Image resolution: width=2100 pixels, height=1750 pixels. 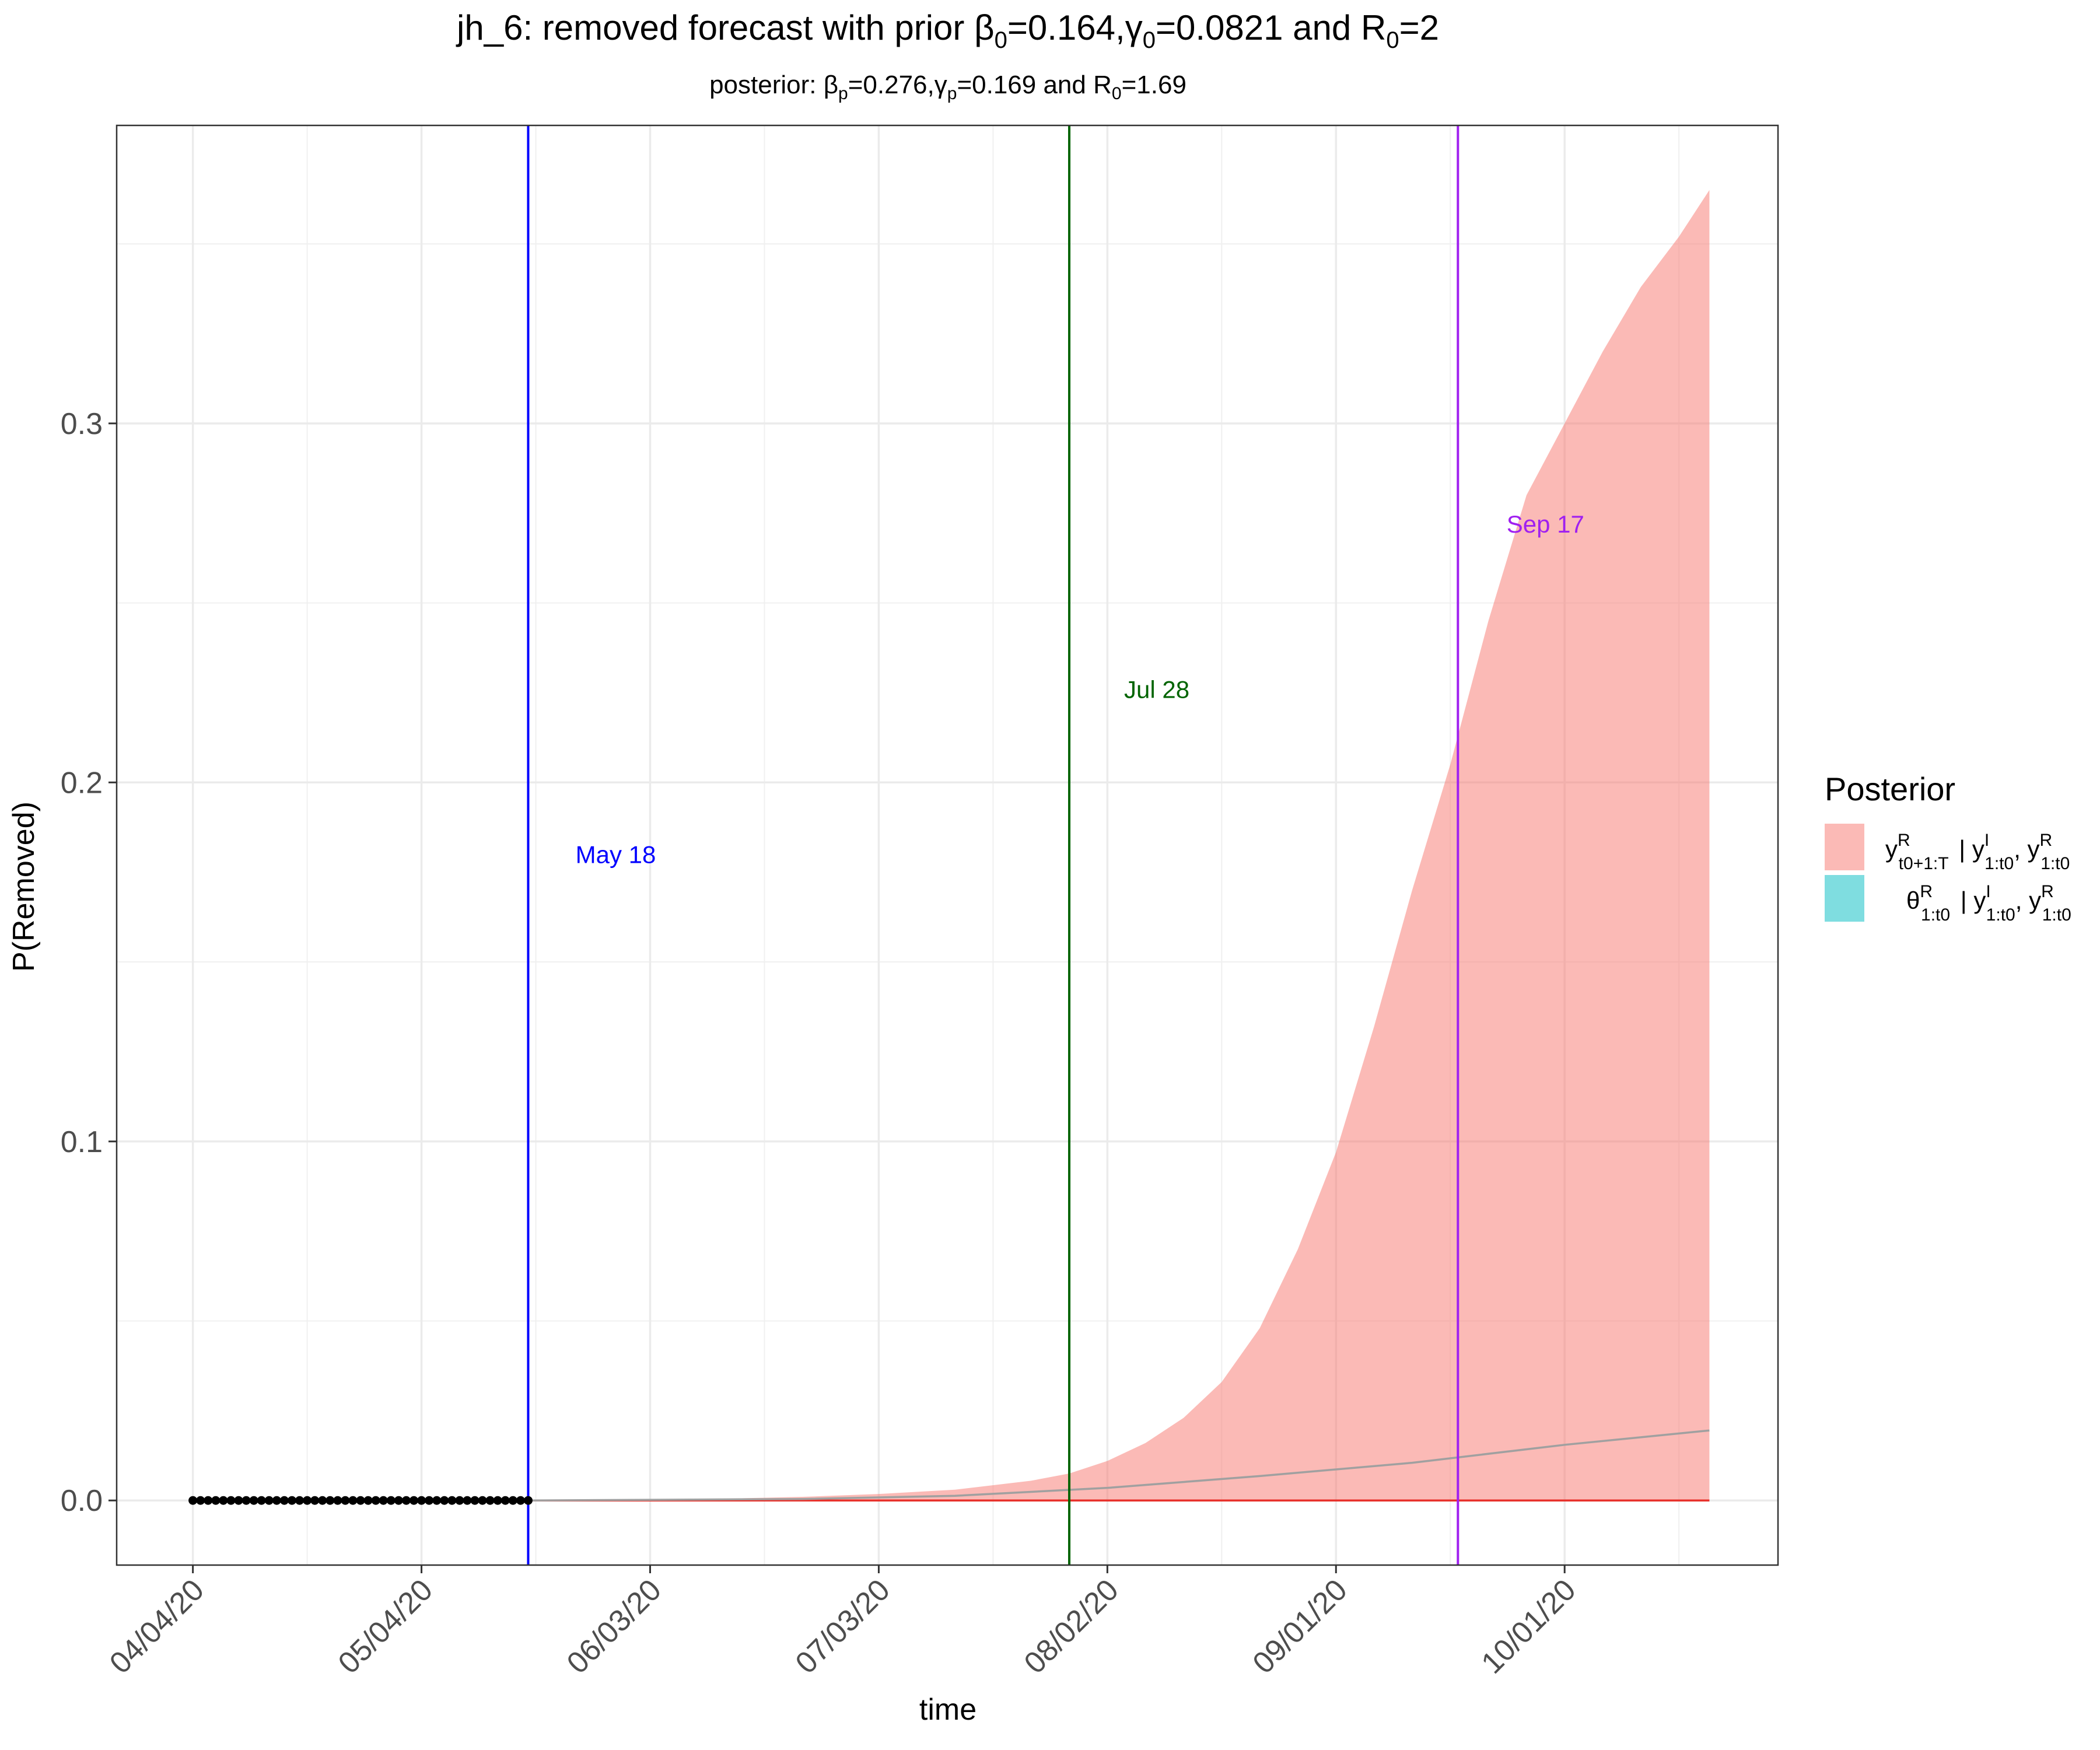 What do you see at coordinates (1071, 1626) in the screenshot?
I see `x-tick-label: 08/02/20` at bounding box center [1071, 1626].